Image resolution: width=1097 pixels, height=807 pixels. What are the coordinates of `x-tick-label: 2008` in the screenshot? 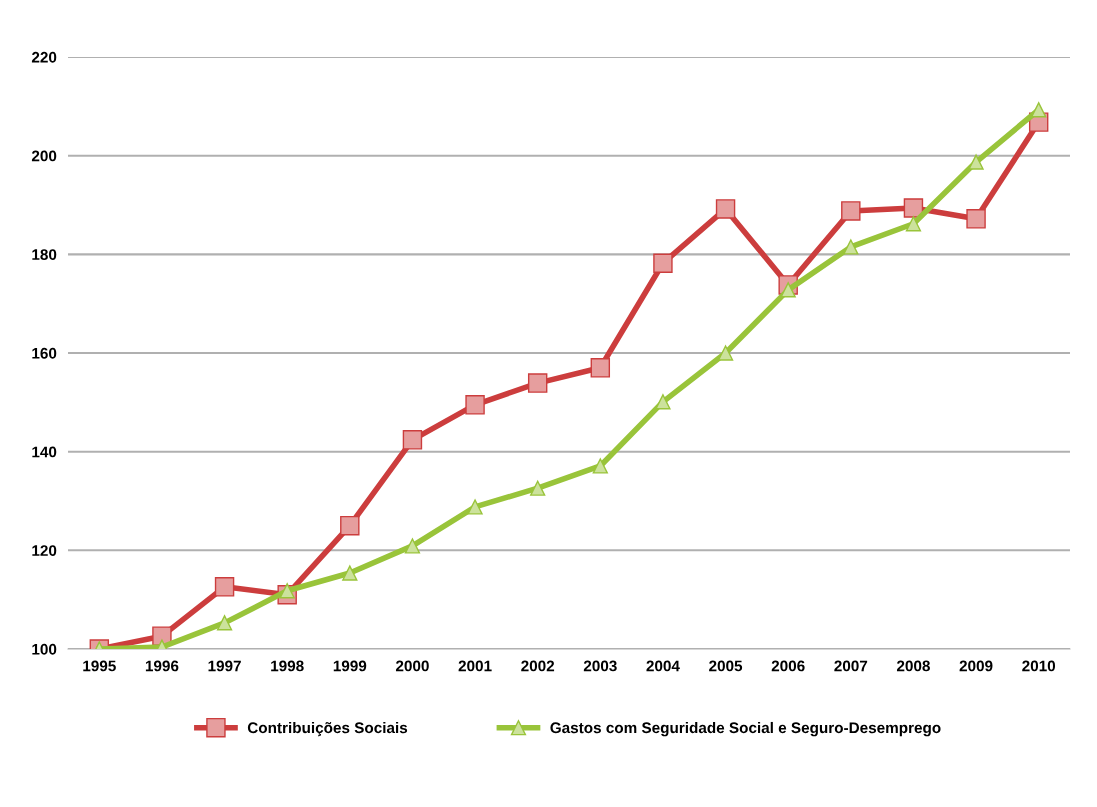 It's located at (913, 666).